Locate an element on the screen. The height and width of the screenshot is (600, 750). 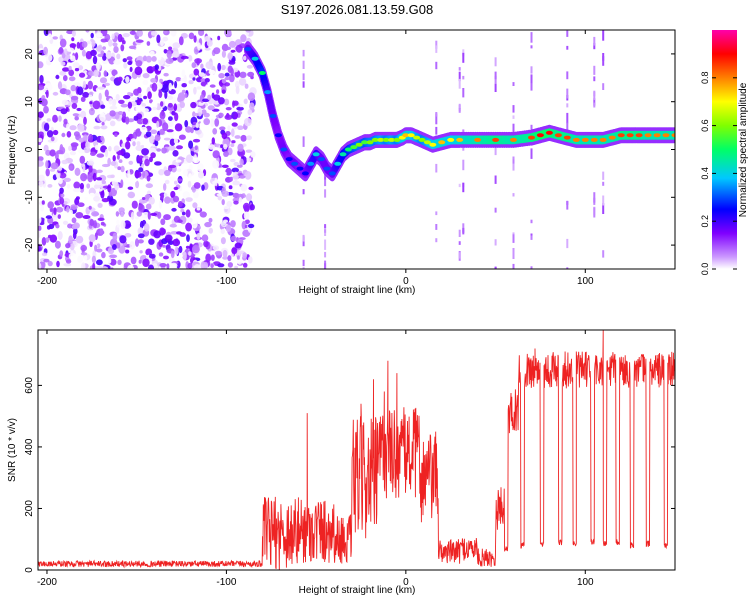
snr-x-label: Height of straight line (km) is located at coordinates (357, 590).